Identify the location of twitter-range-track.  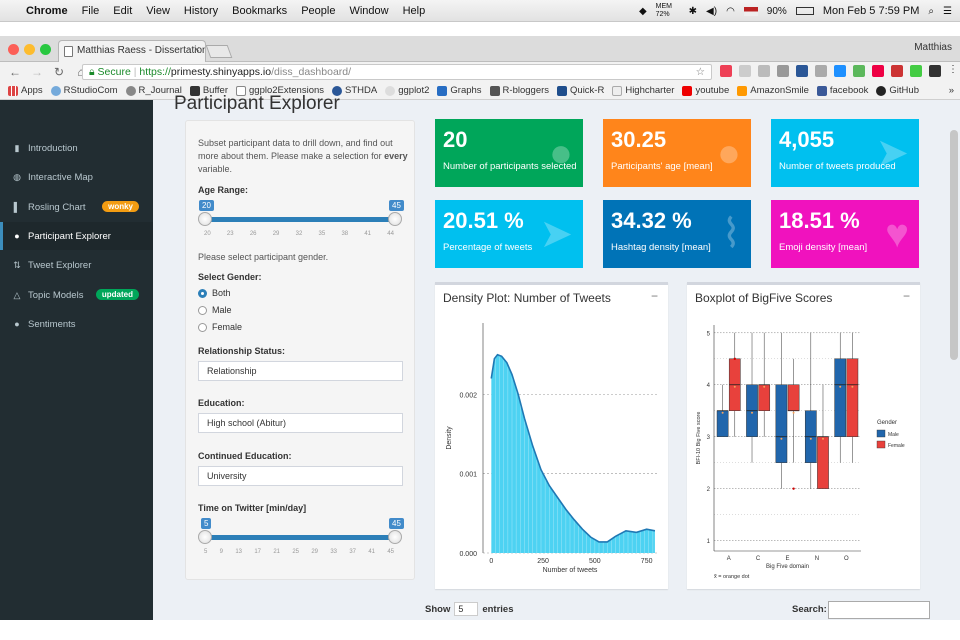
(299, 537).